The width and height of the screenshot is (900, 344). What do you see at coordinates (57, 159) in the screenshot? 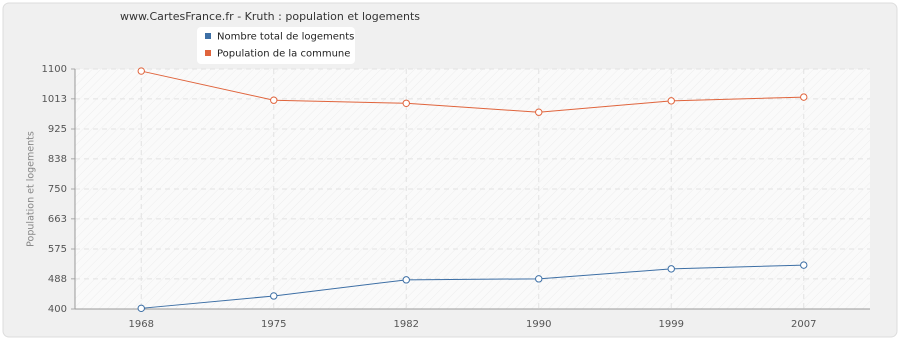
I see `y-tick-label: 838` at bounding box center [57, 159].